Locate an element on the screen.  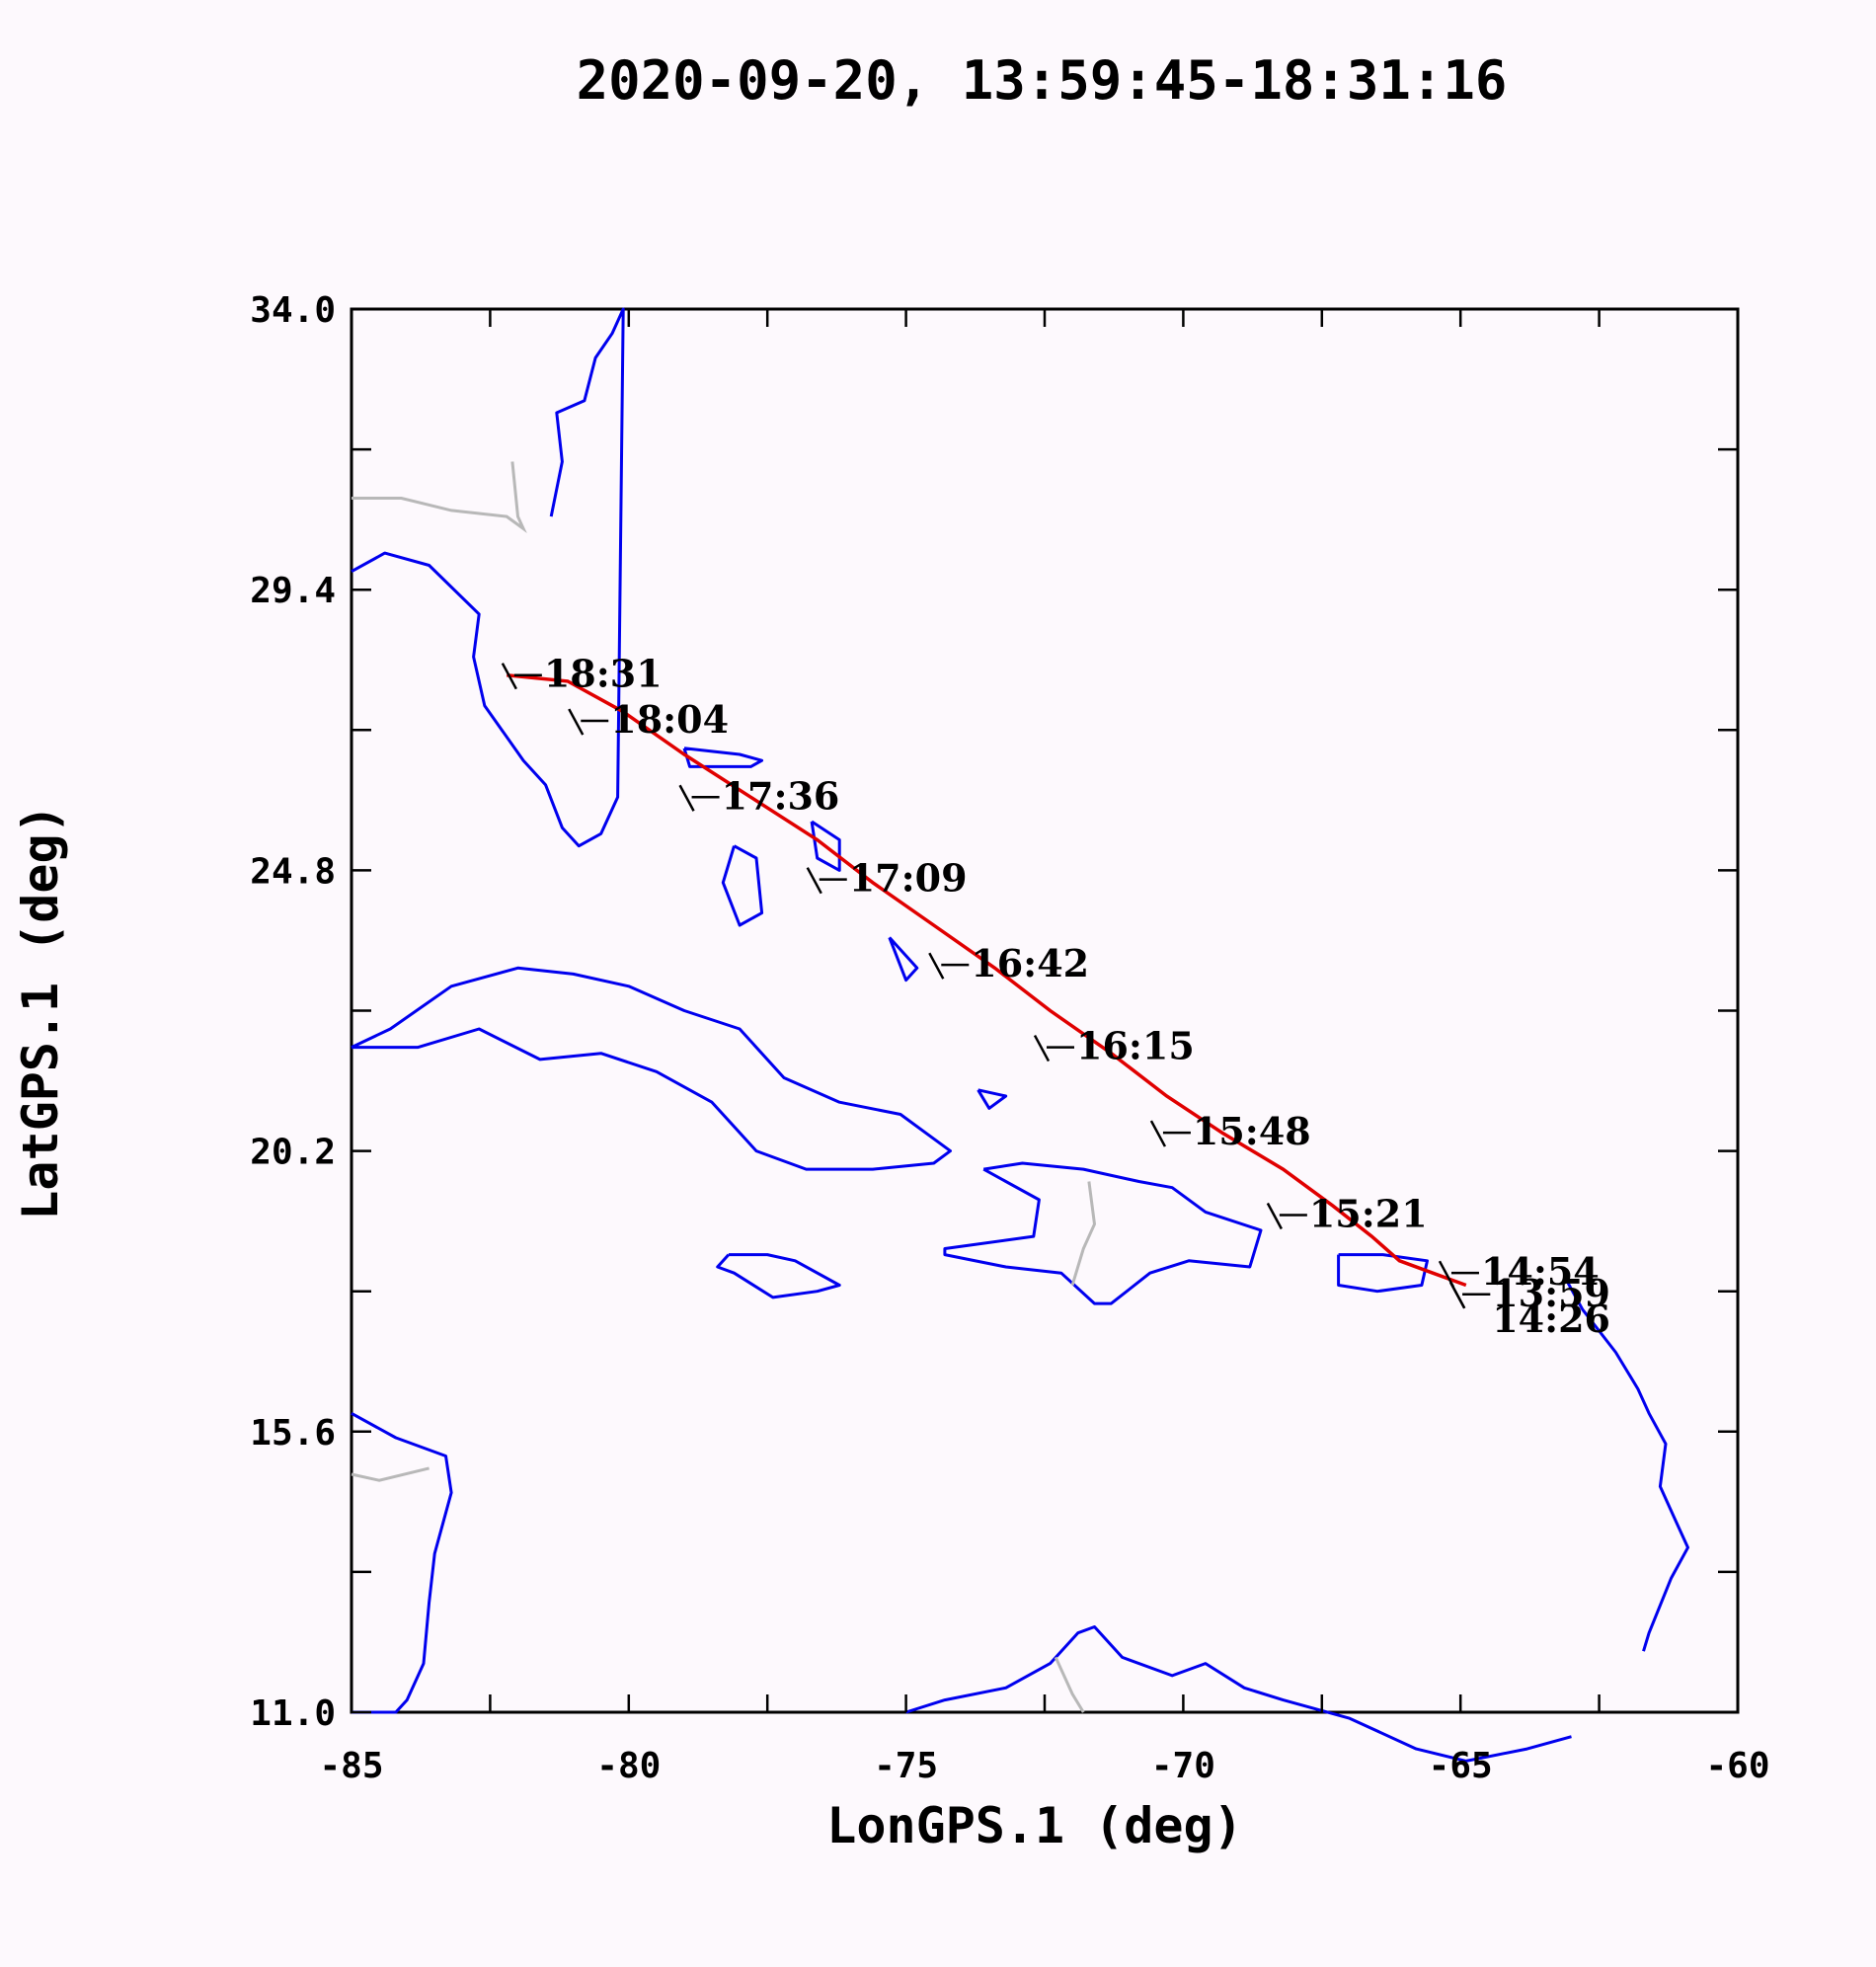
coastline-andros is located at coordinates (742, 886).